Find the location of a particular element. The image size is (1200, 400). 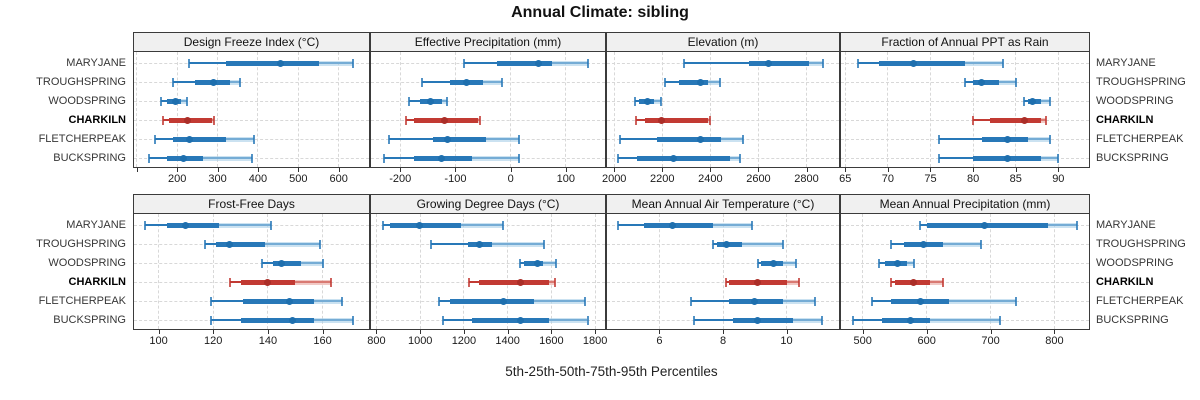

panel-header: Growing Degree Days (°C) is located at coordinates (488, 204).